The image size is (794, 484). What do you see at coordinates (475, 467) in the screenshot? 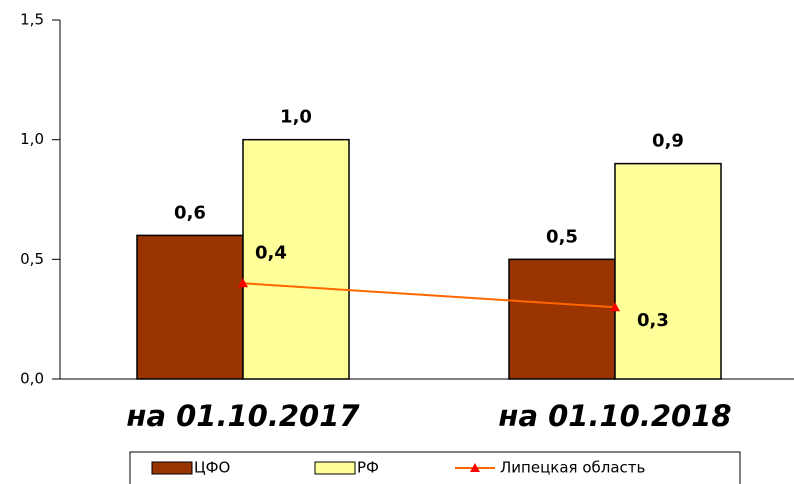
I see `legend-marker` at bounding box center [475, 467].